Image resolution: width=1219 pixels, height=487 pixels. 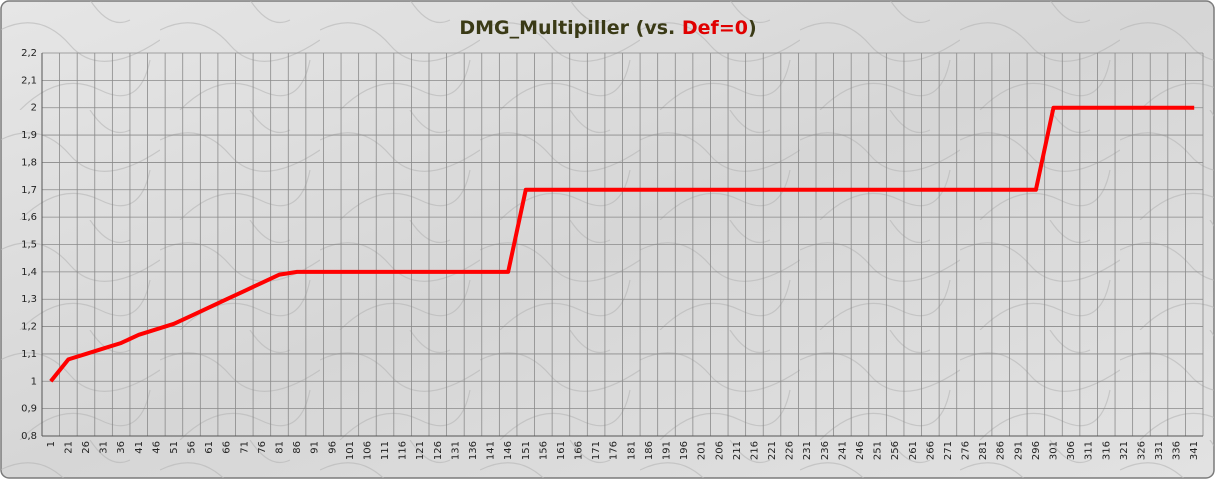 I want to click on x-tick-label: 311, so click(x=1089, y=450).